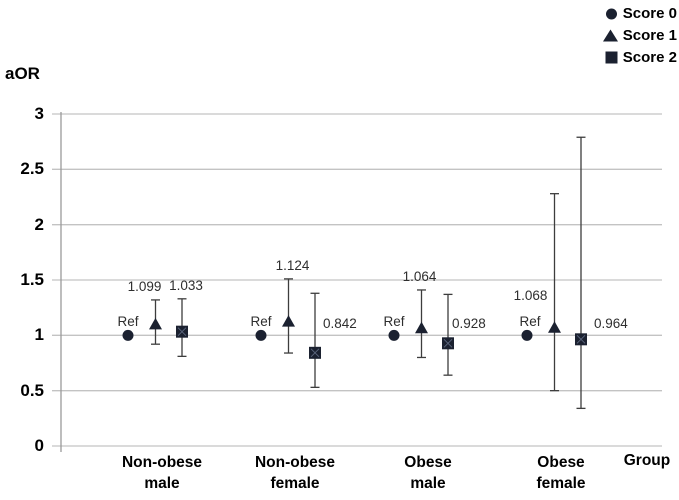 The image size is (679, 500). Describe the element at coordinates (144, 286) in the screenshot. I see `data-label: 1.099` at that location.